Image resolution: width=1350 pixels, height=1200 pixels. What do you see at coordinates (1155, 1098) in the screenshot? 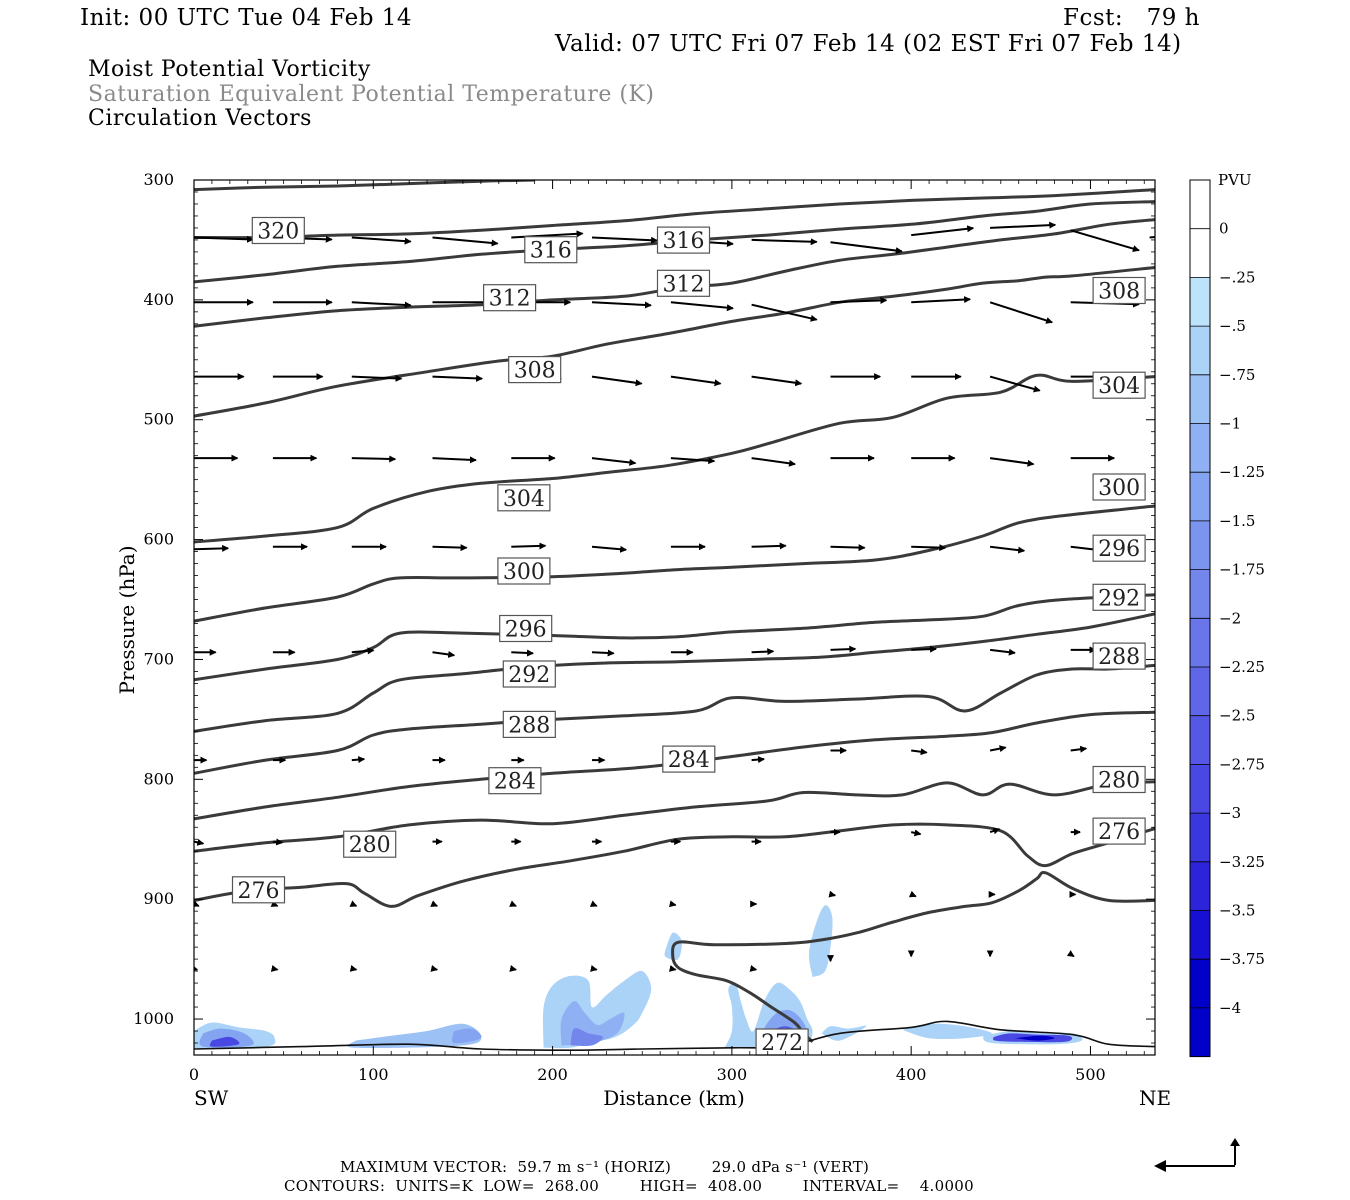
I see `x-end-right-label: NE` at bounding box center [1155, 1098].